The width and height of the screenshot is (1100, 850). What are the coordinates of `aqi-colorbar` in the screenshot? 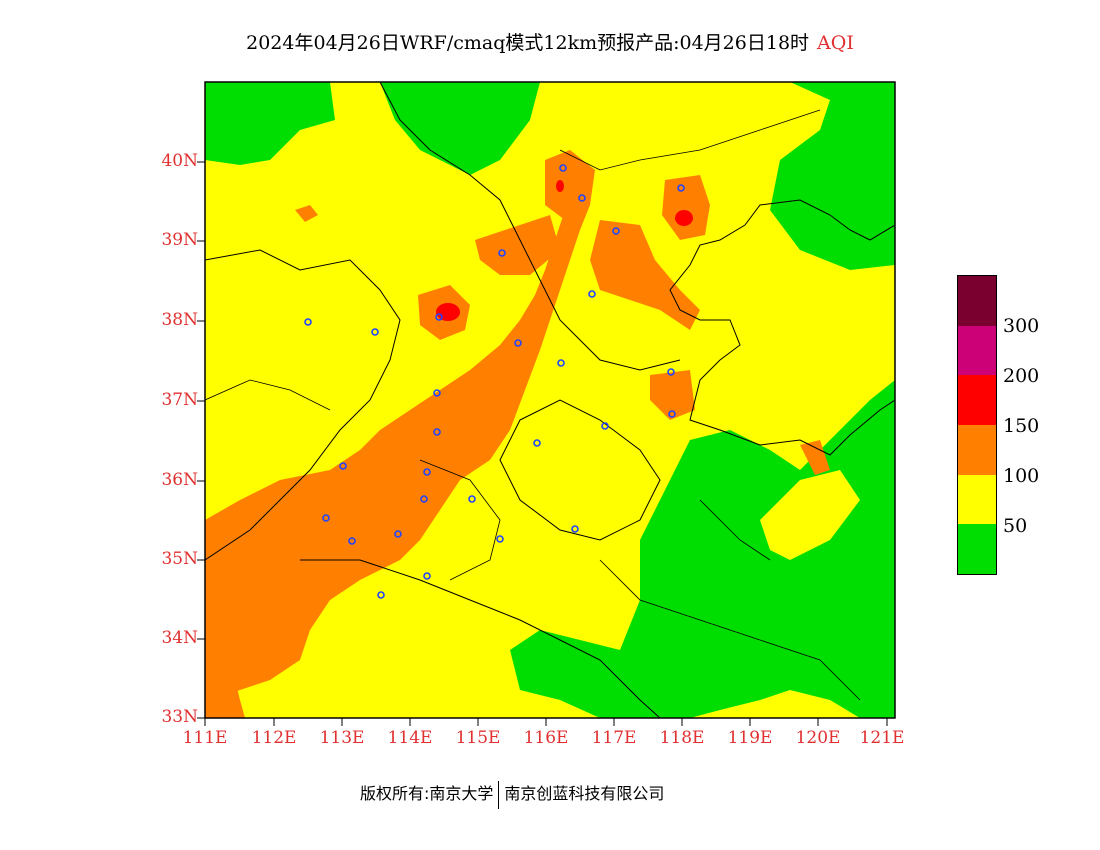 It's located at (977, 425).